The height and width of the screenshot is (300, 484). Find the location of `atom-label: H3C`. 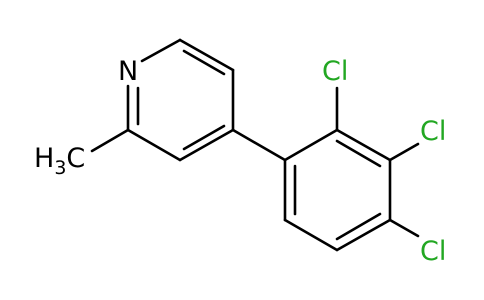

atom-label: H3C is located at coordinates (59, 161).